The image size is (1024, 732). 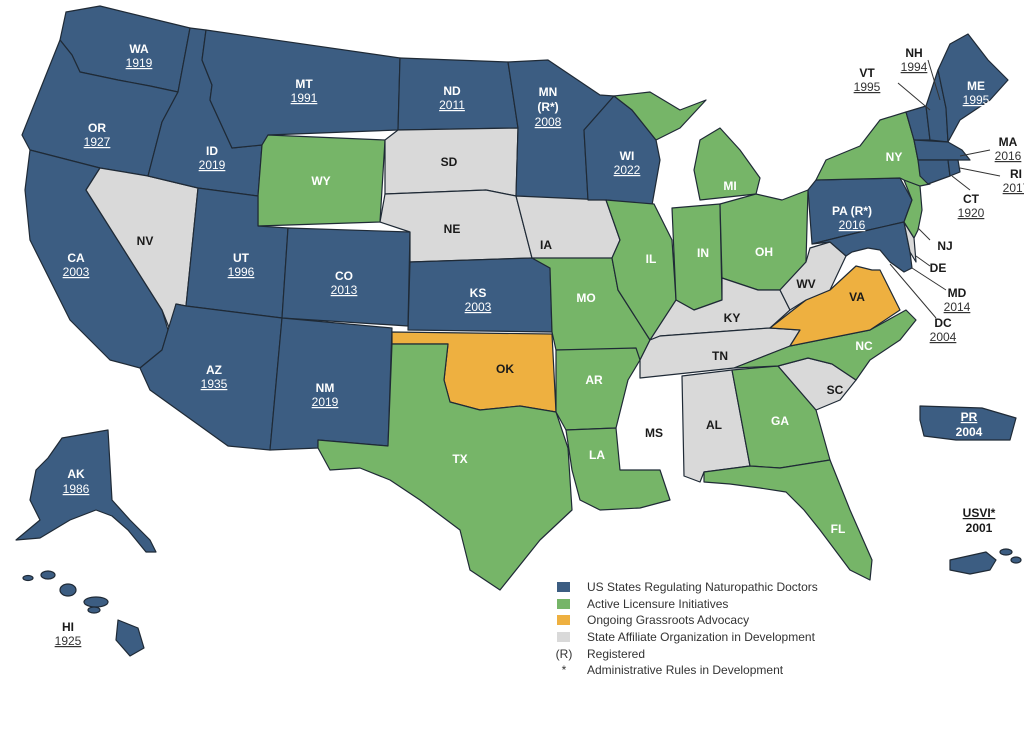 What do you see at coordinates (976, 100) in the screenshot?
I see `year-me: 1995` at bounding box center [976, 100].